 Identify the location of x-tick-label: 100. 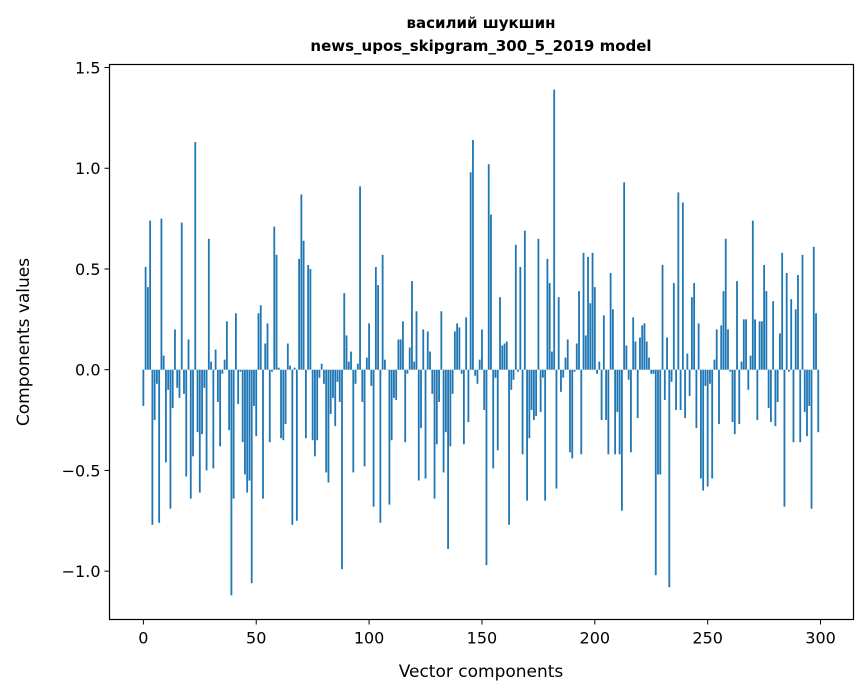
(369, 638).